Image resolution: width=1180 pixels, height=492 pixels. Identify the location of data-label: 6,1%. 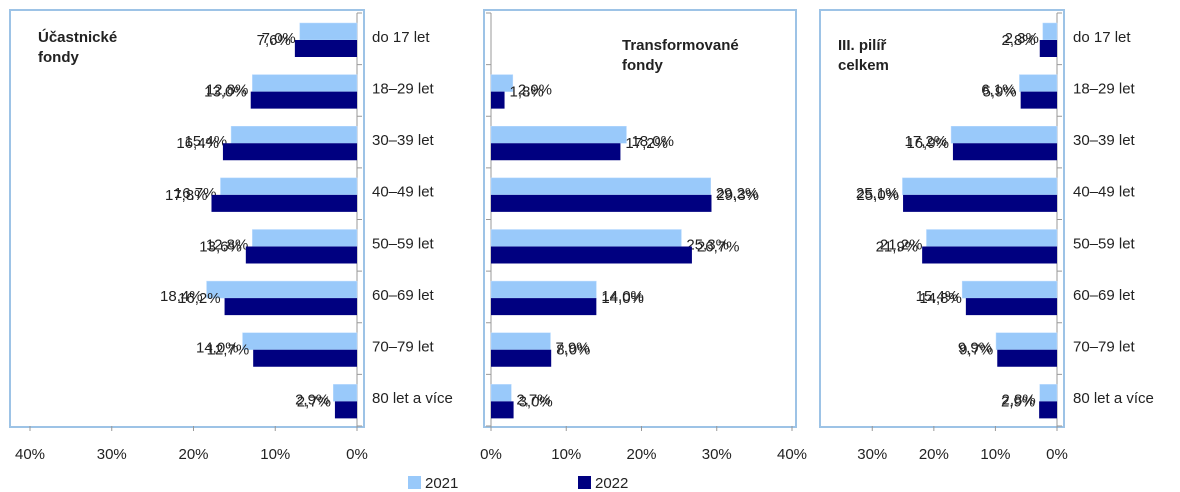
(998, 90).